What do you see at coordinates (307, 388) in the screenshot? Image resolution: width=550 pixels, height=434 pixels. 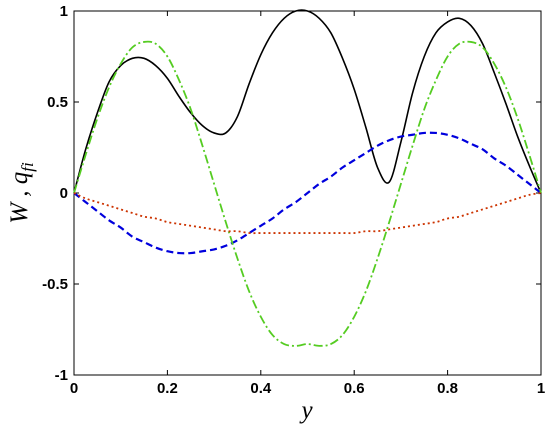 I see `x-tick-labels: 0 0.2 0.4 0.6 0.8 1` at bounding box center [307, 388].